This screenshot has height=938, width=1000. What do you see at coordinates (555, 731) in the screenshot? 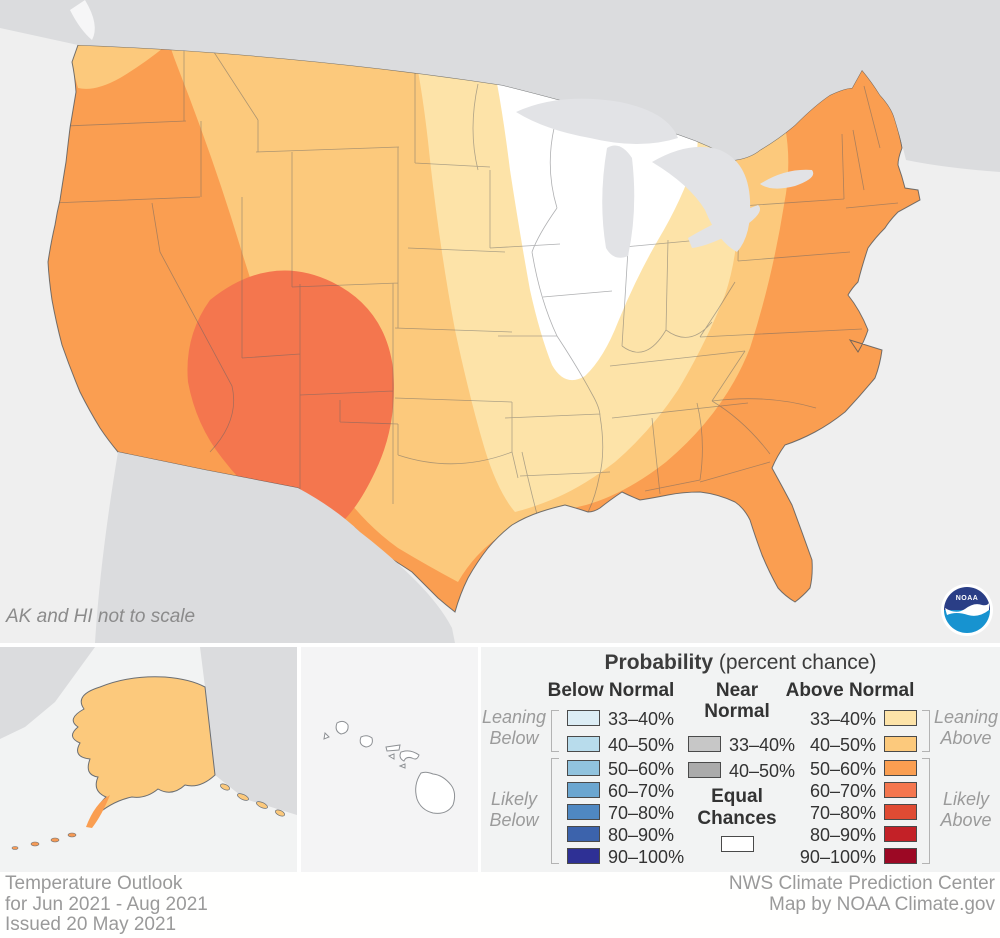
I see `leaning-below-bracket` at bounding box center [555, 731].